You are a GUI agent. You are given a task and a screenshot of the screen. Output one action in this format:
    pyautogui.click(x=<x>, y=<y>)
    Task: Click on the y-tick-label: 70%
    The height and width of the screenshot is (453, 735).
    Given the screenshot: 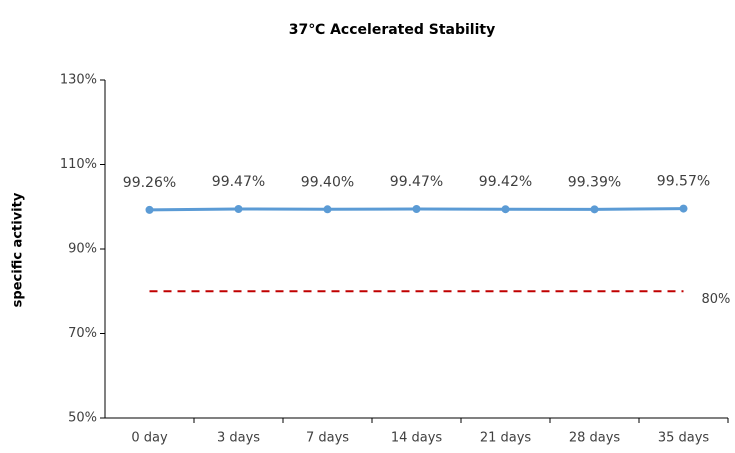 What is the action you would take?
    pyautogui.click(x=82, y=333)
    